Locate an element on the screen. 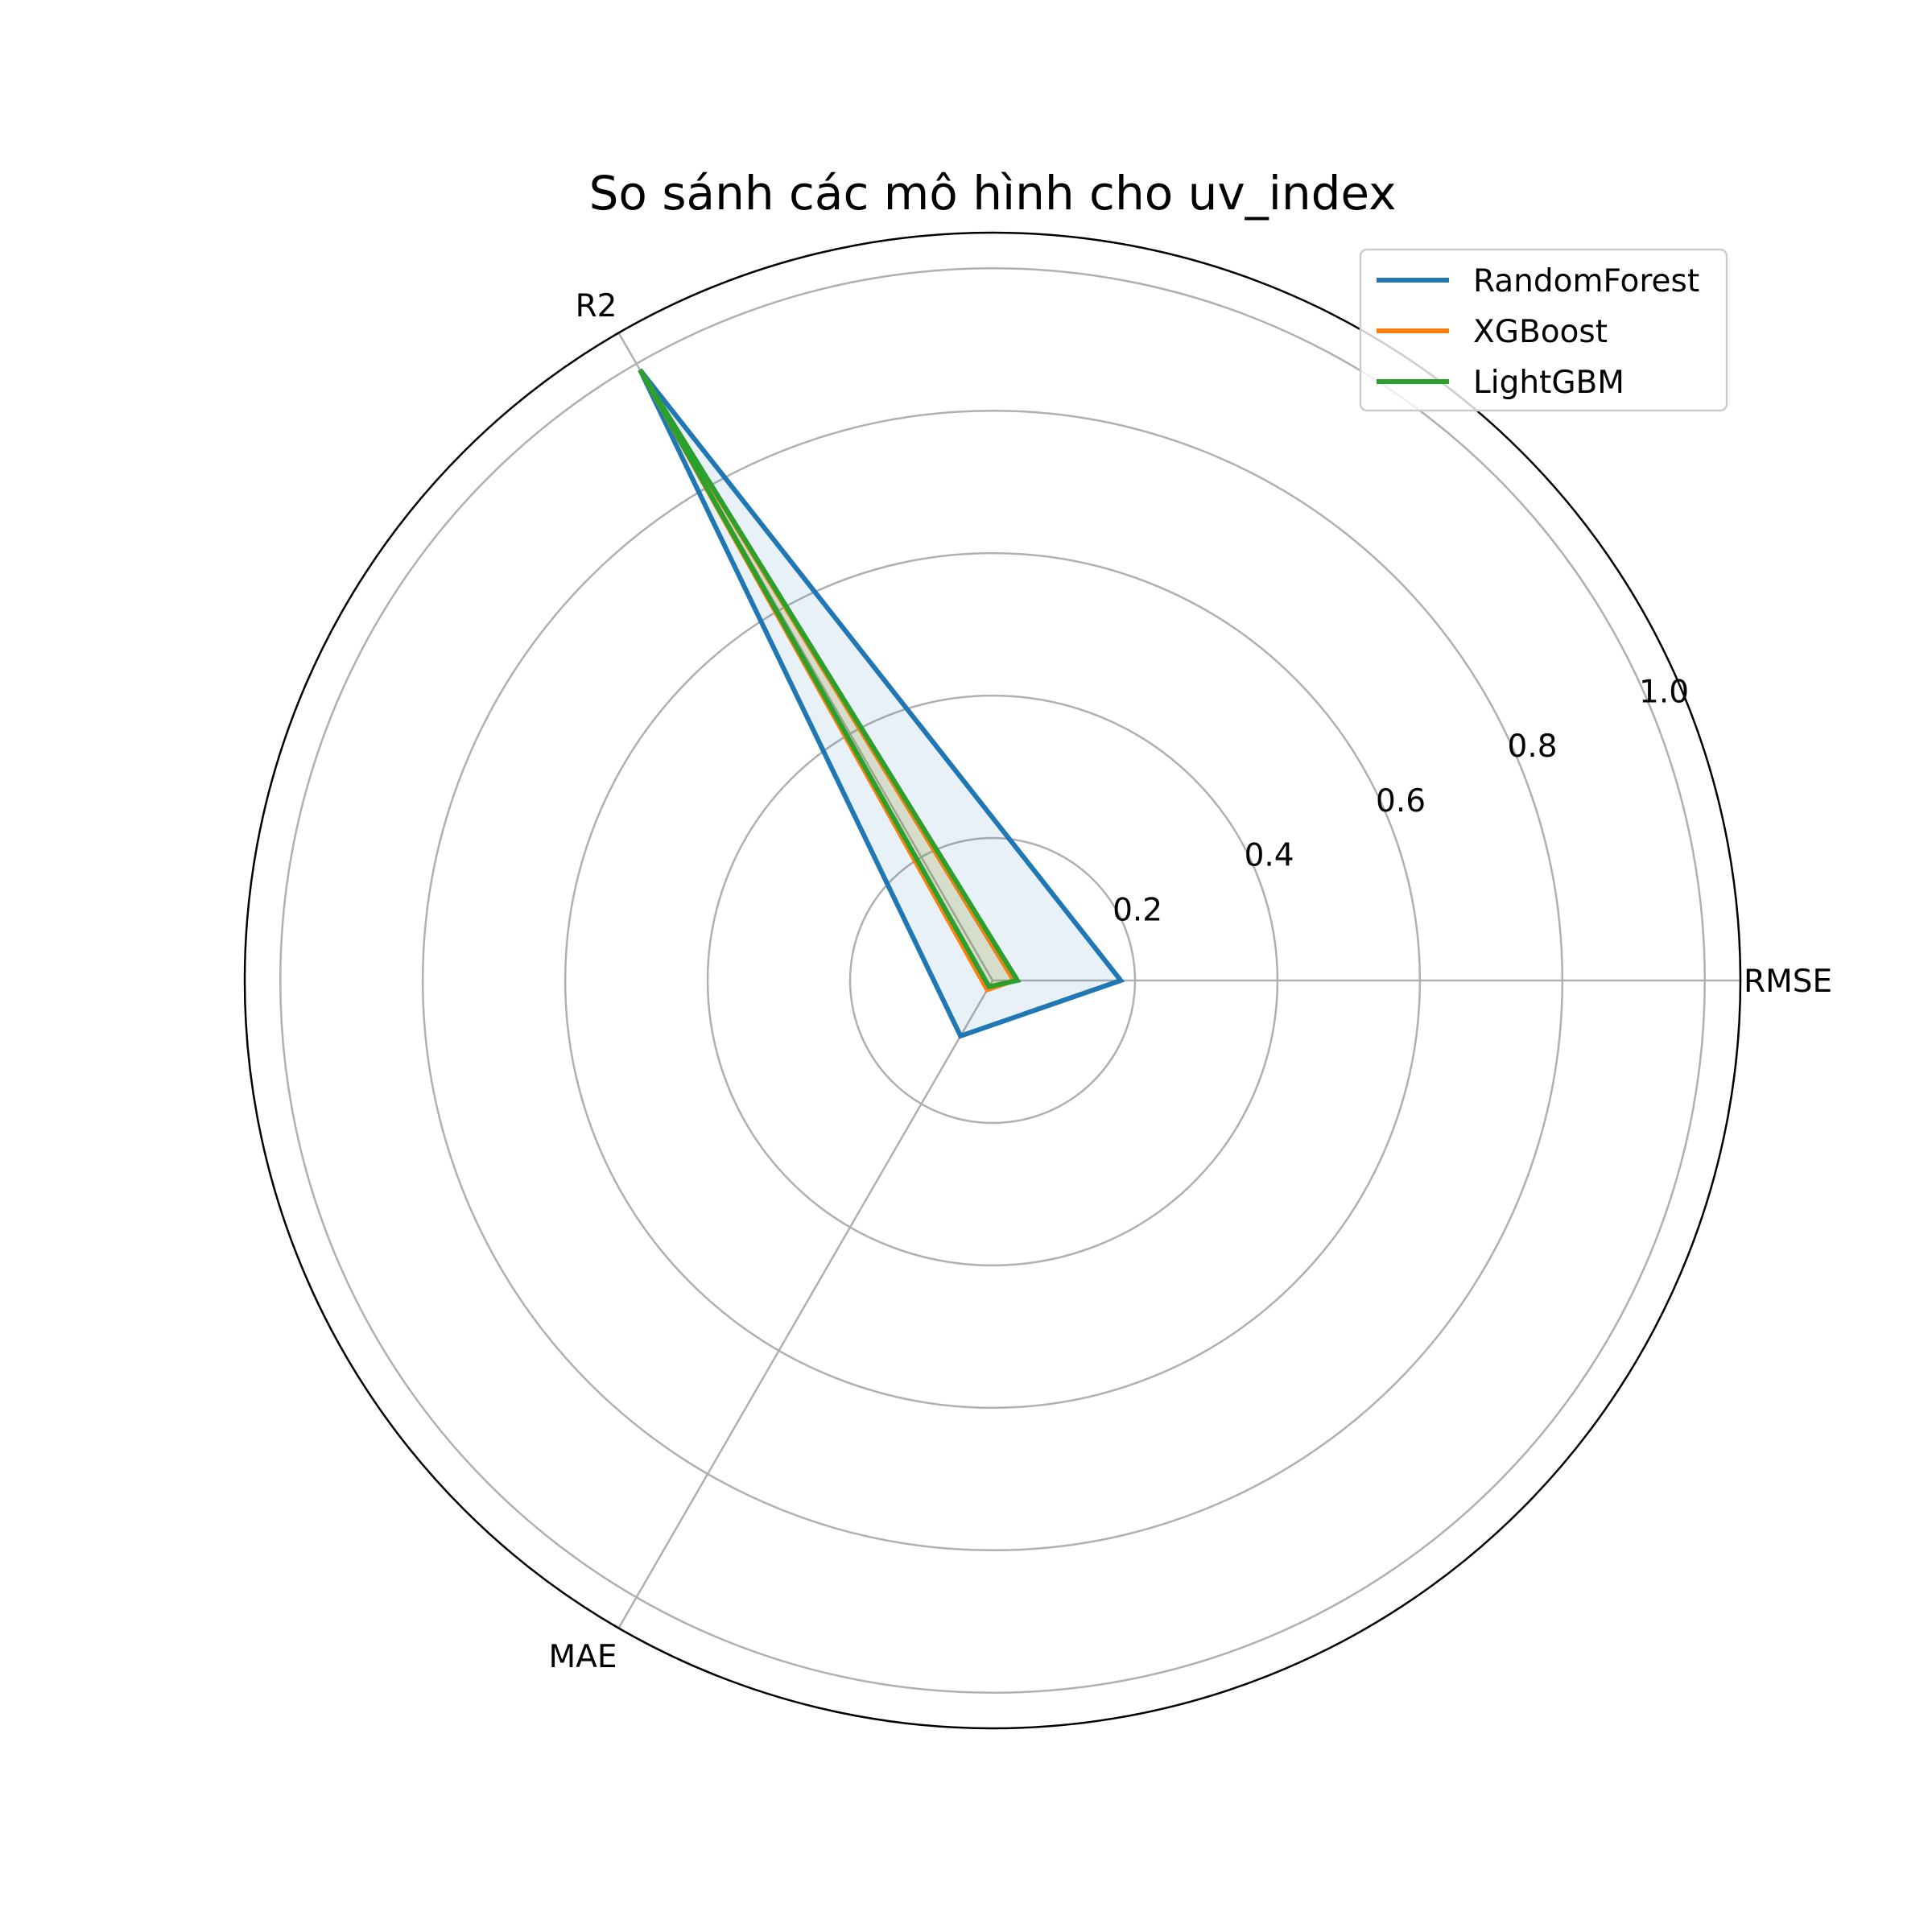 This screenshot has width=1932, height=1932. series-line-randomforest is located at coordinates (882, 703).